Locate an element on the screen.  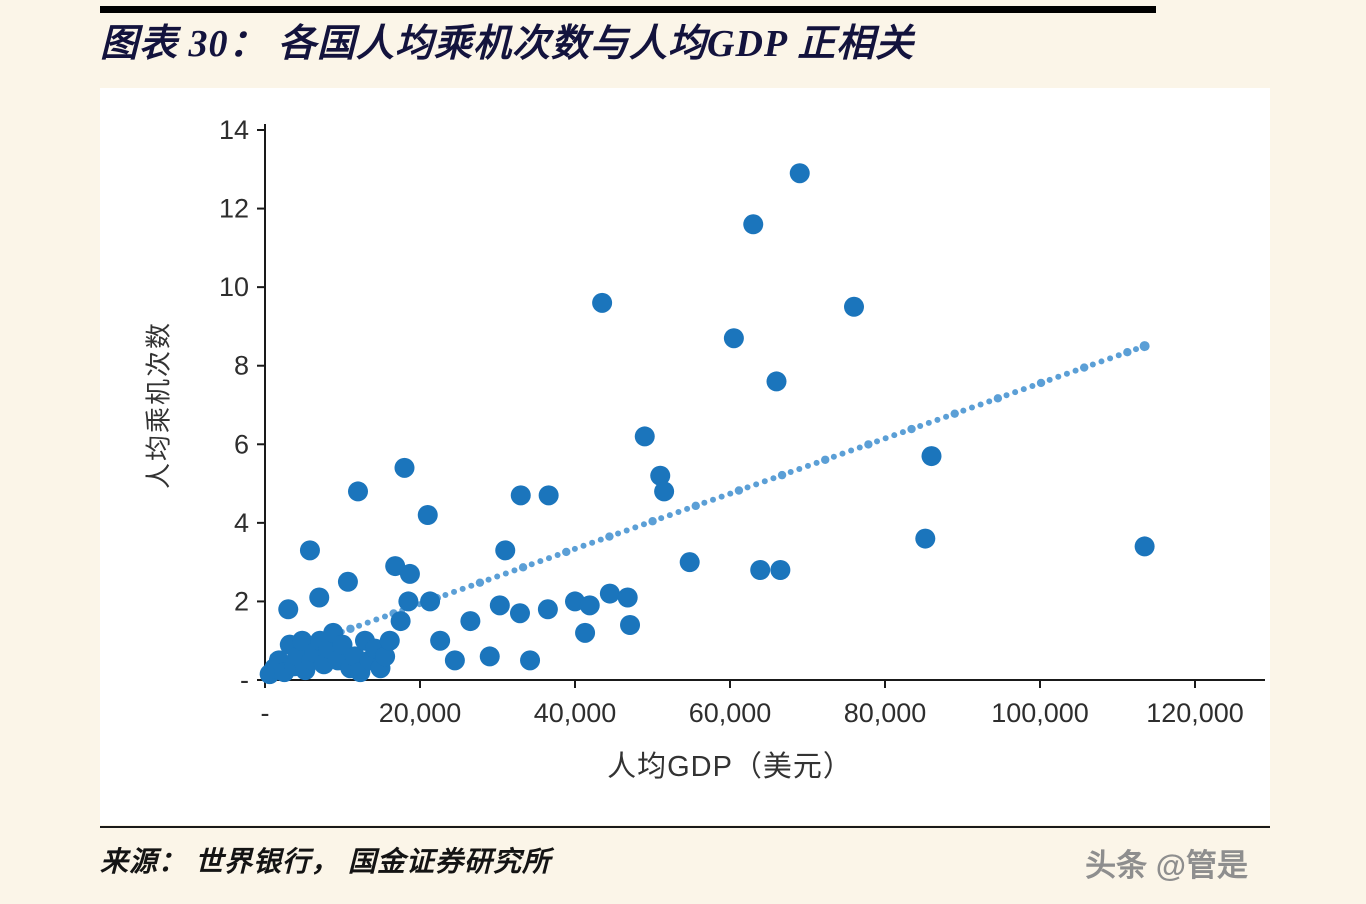
y-tick-label: 12 is located at coordinates (234, 209).